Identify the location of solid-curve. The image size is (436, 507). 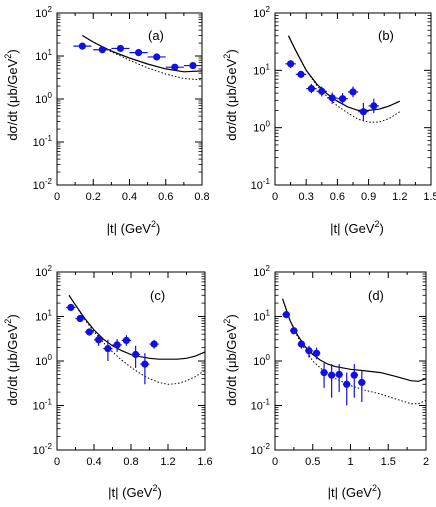
(142, 53).